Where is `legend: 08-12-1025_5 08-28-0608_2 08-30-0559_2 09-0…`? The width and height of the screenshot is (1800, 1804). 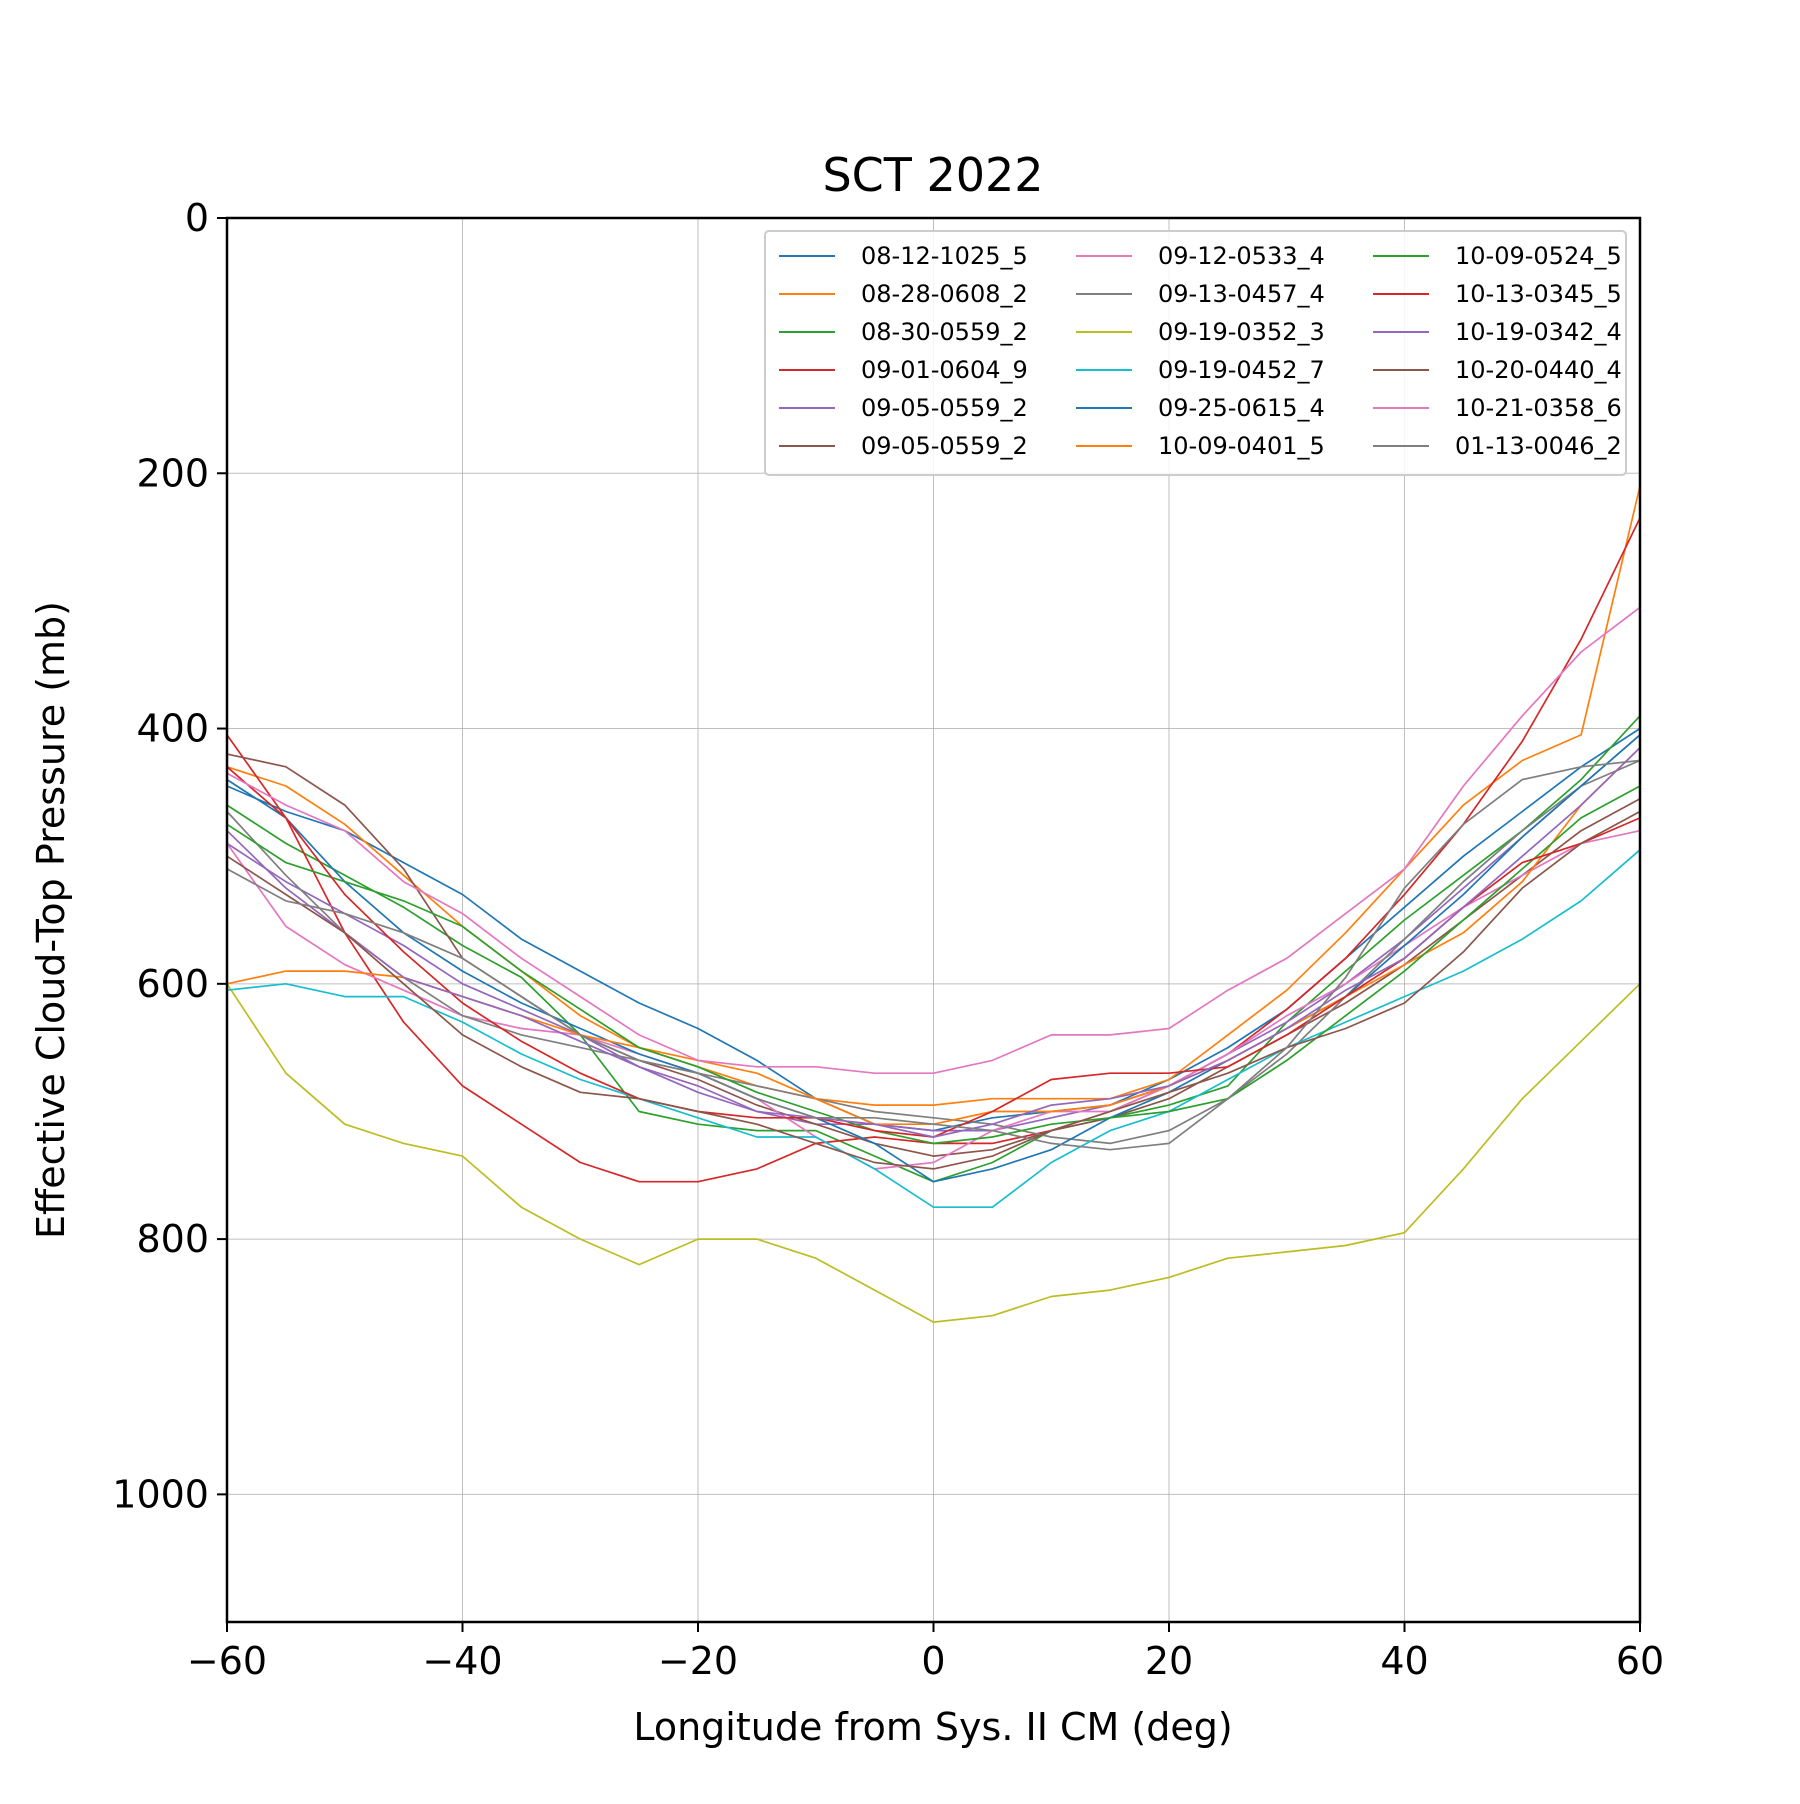 legend: 08-12-1025_5 08-28-0608_2 08-30-0559_2 09-0… is located at coordinates (1195, 353).